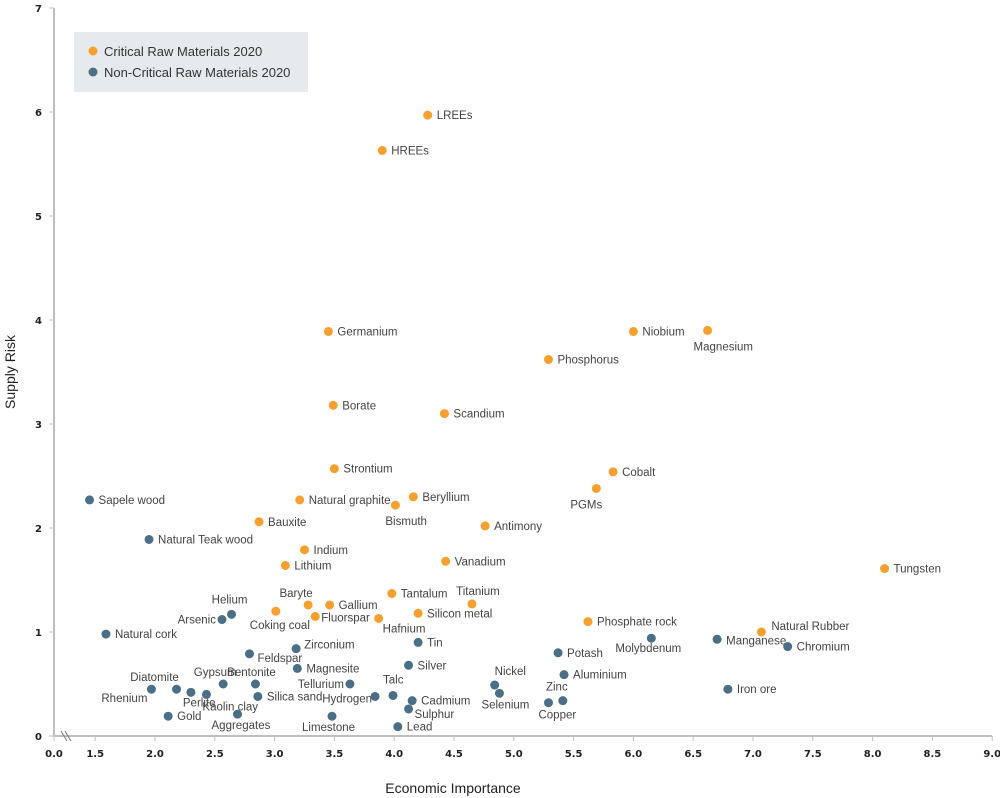 This screenshot has width=1000, height=798. Describe the element at coordinates (379, 618) in the screenshot. I see `point-hafnium` at that location.